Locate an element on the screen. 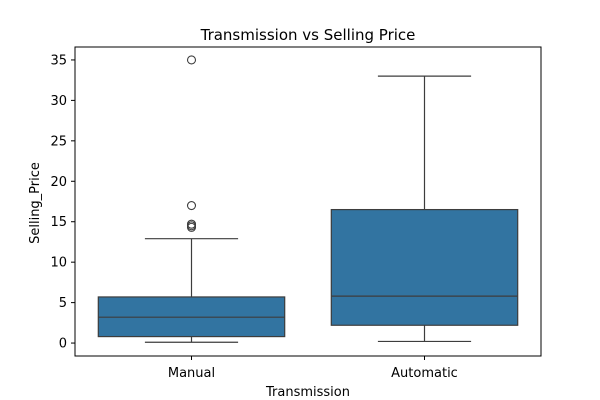  y-axis-label: Selling_Price is located at coordinates (35, 203).